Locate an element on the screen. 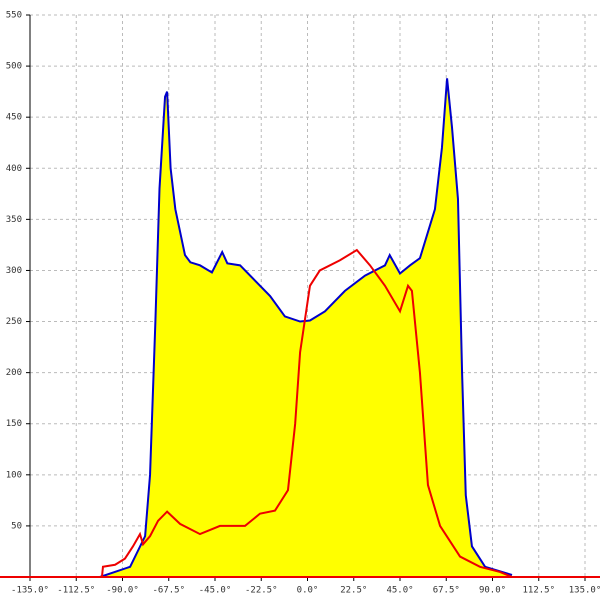 This screenshot has width=600, height=600. y-tick-label: 100 is located at coordinates (14, 475).